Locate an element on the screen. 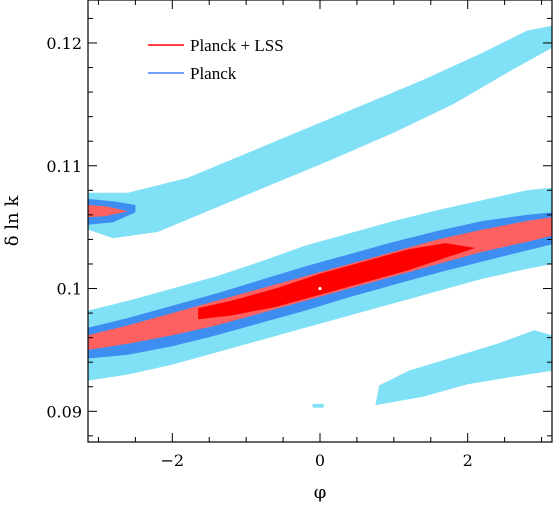 The height and width of the screenshot is (510, 554). legend: Planck + LSS Planck is located at coordinates (216, 59).